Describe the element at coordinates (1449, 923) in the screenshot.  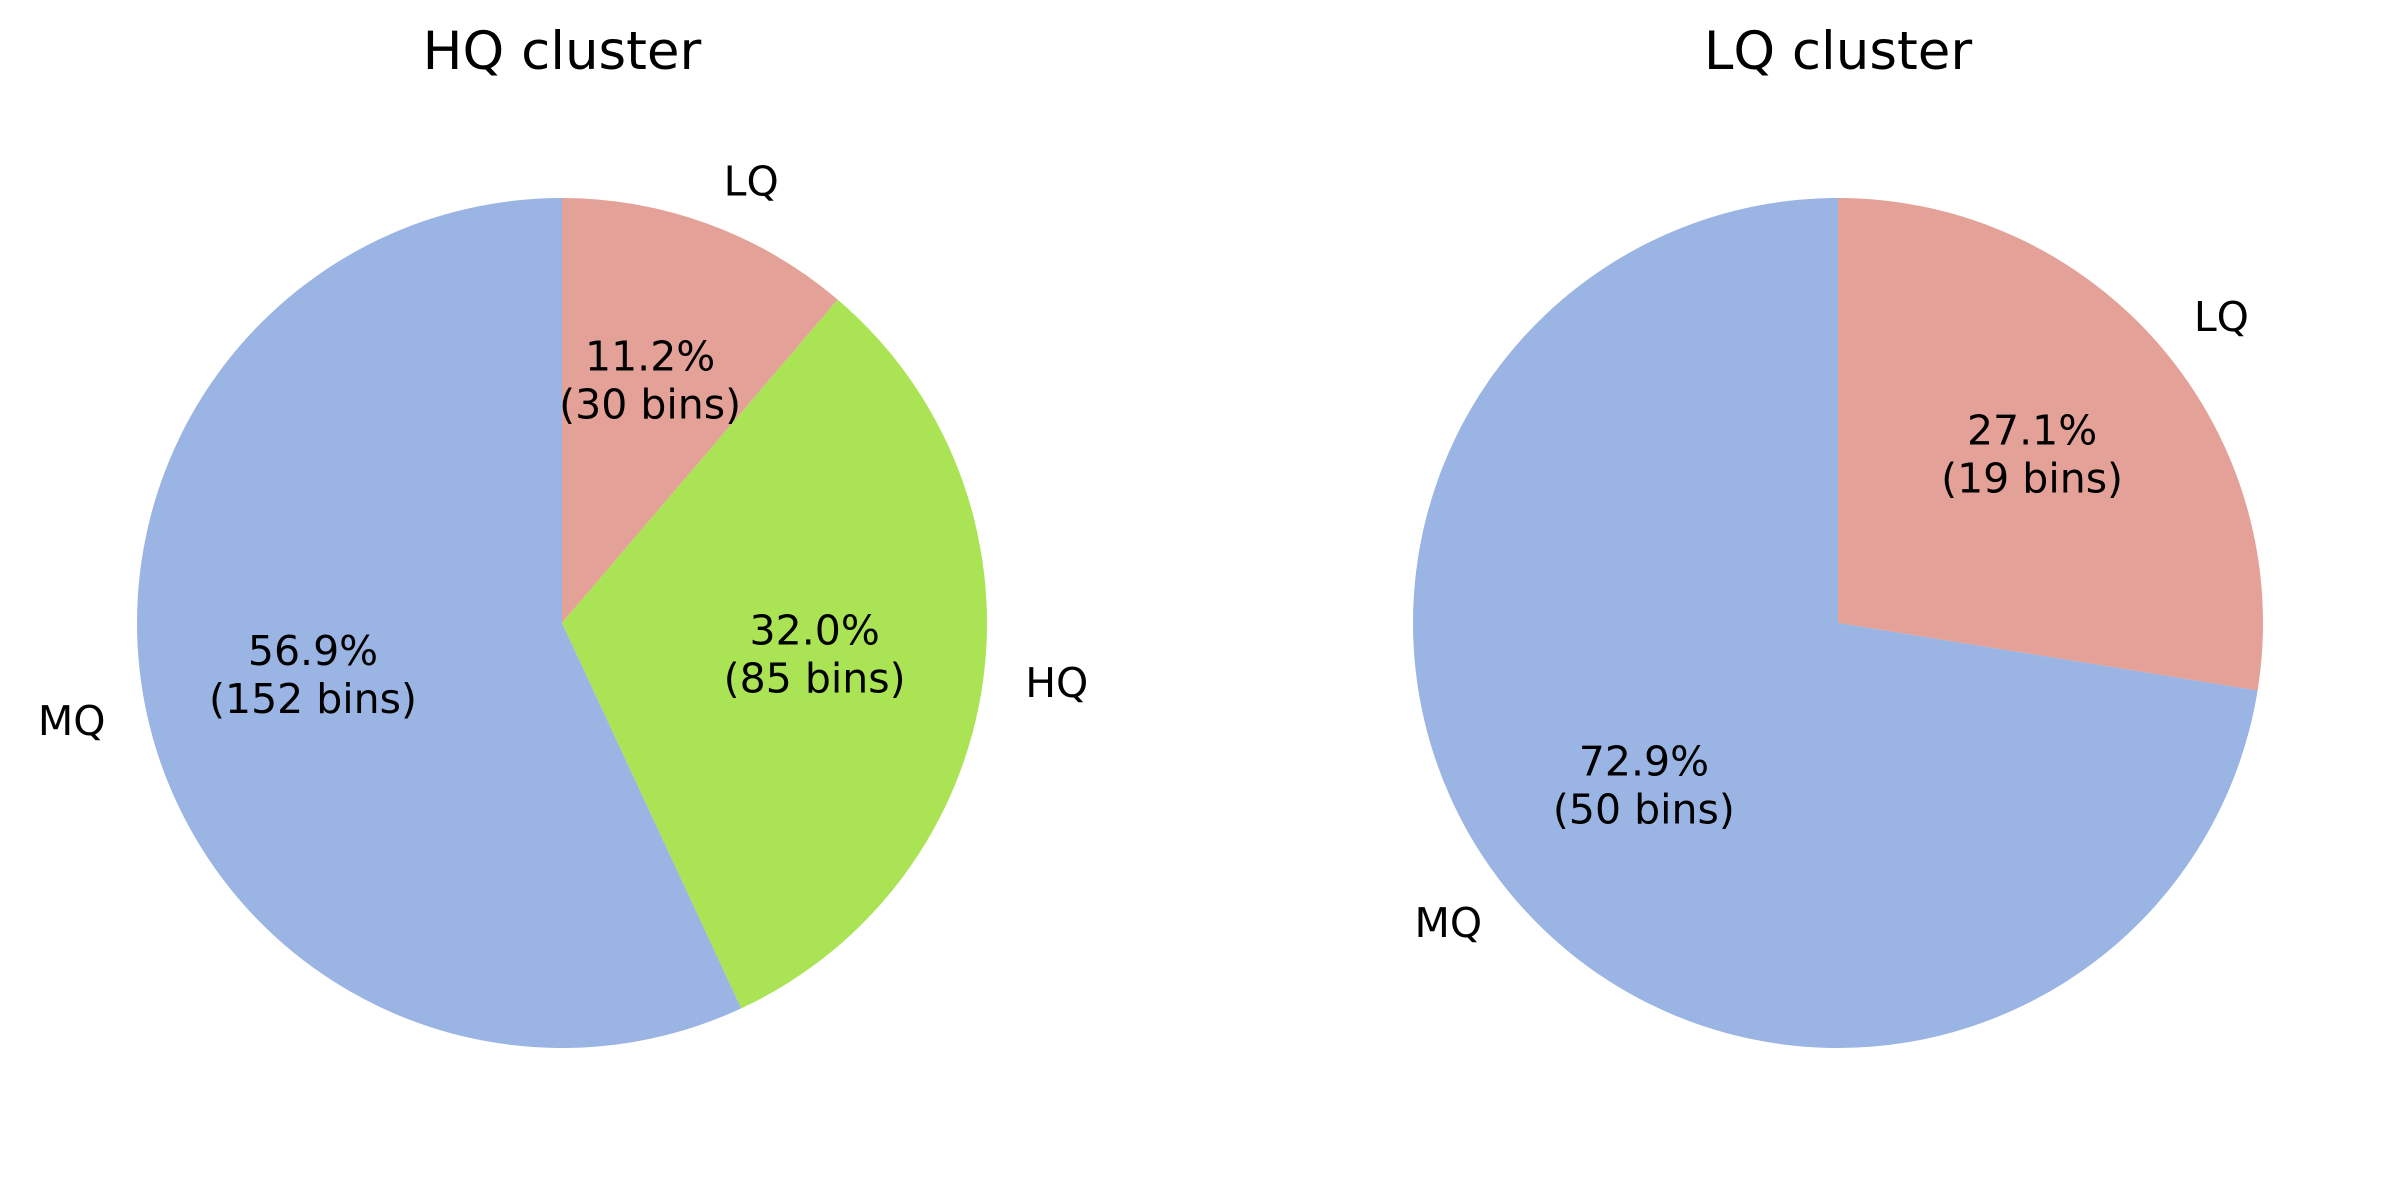
I see `slice-label-mq-lq-cluster: MQ` at that location.